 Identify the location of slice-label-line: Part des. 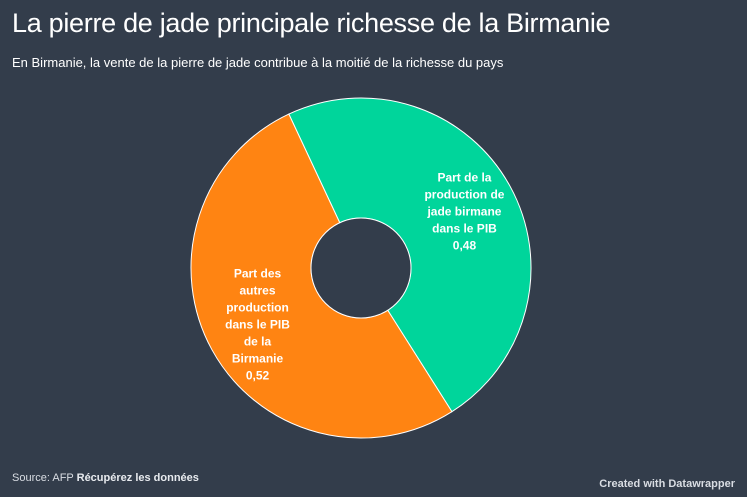
(258, 274).